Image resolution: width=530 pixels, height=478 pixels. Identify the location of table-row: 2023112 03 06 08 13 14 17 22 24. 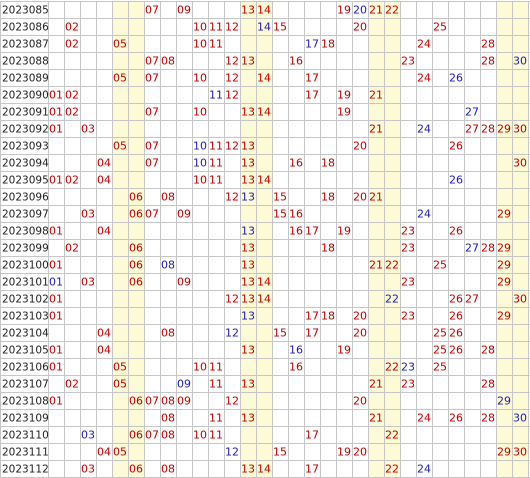
(216, 469).